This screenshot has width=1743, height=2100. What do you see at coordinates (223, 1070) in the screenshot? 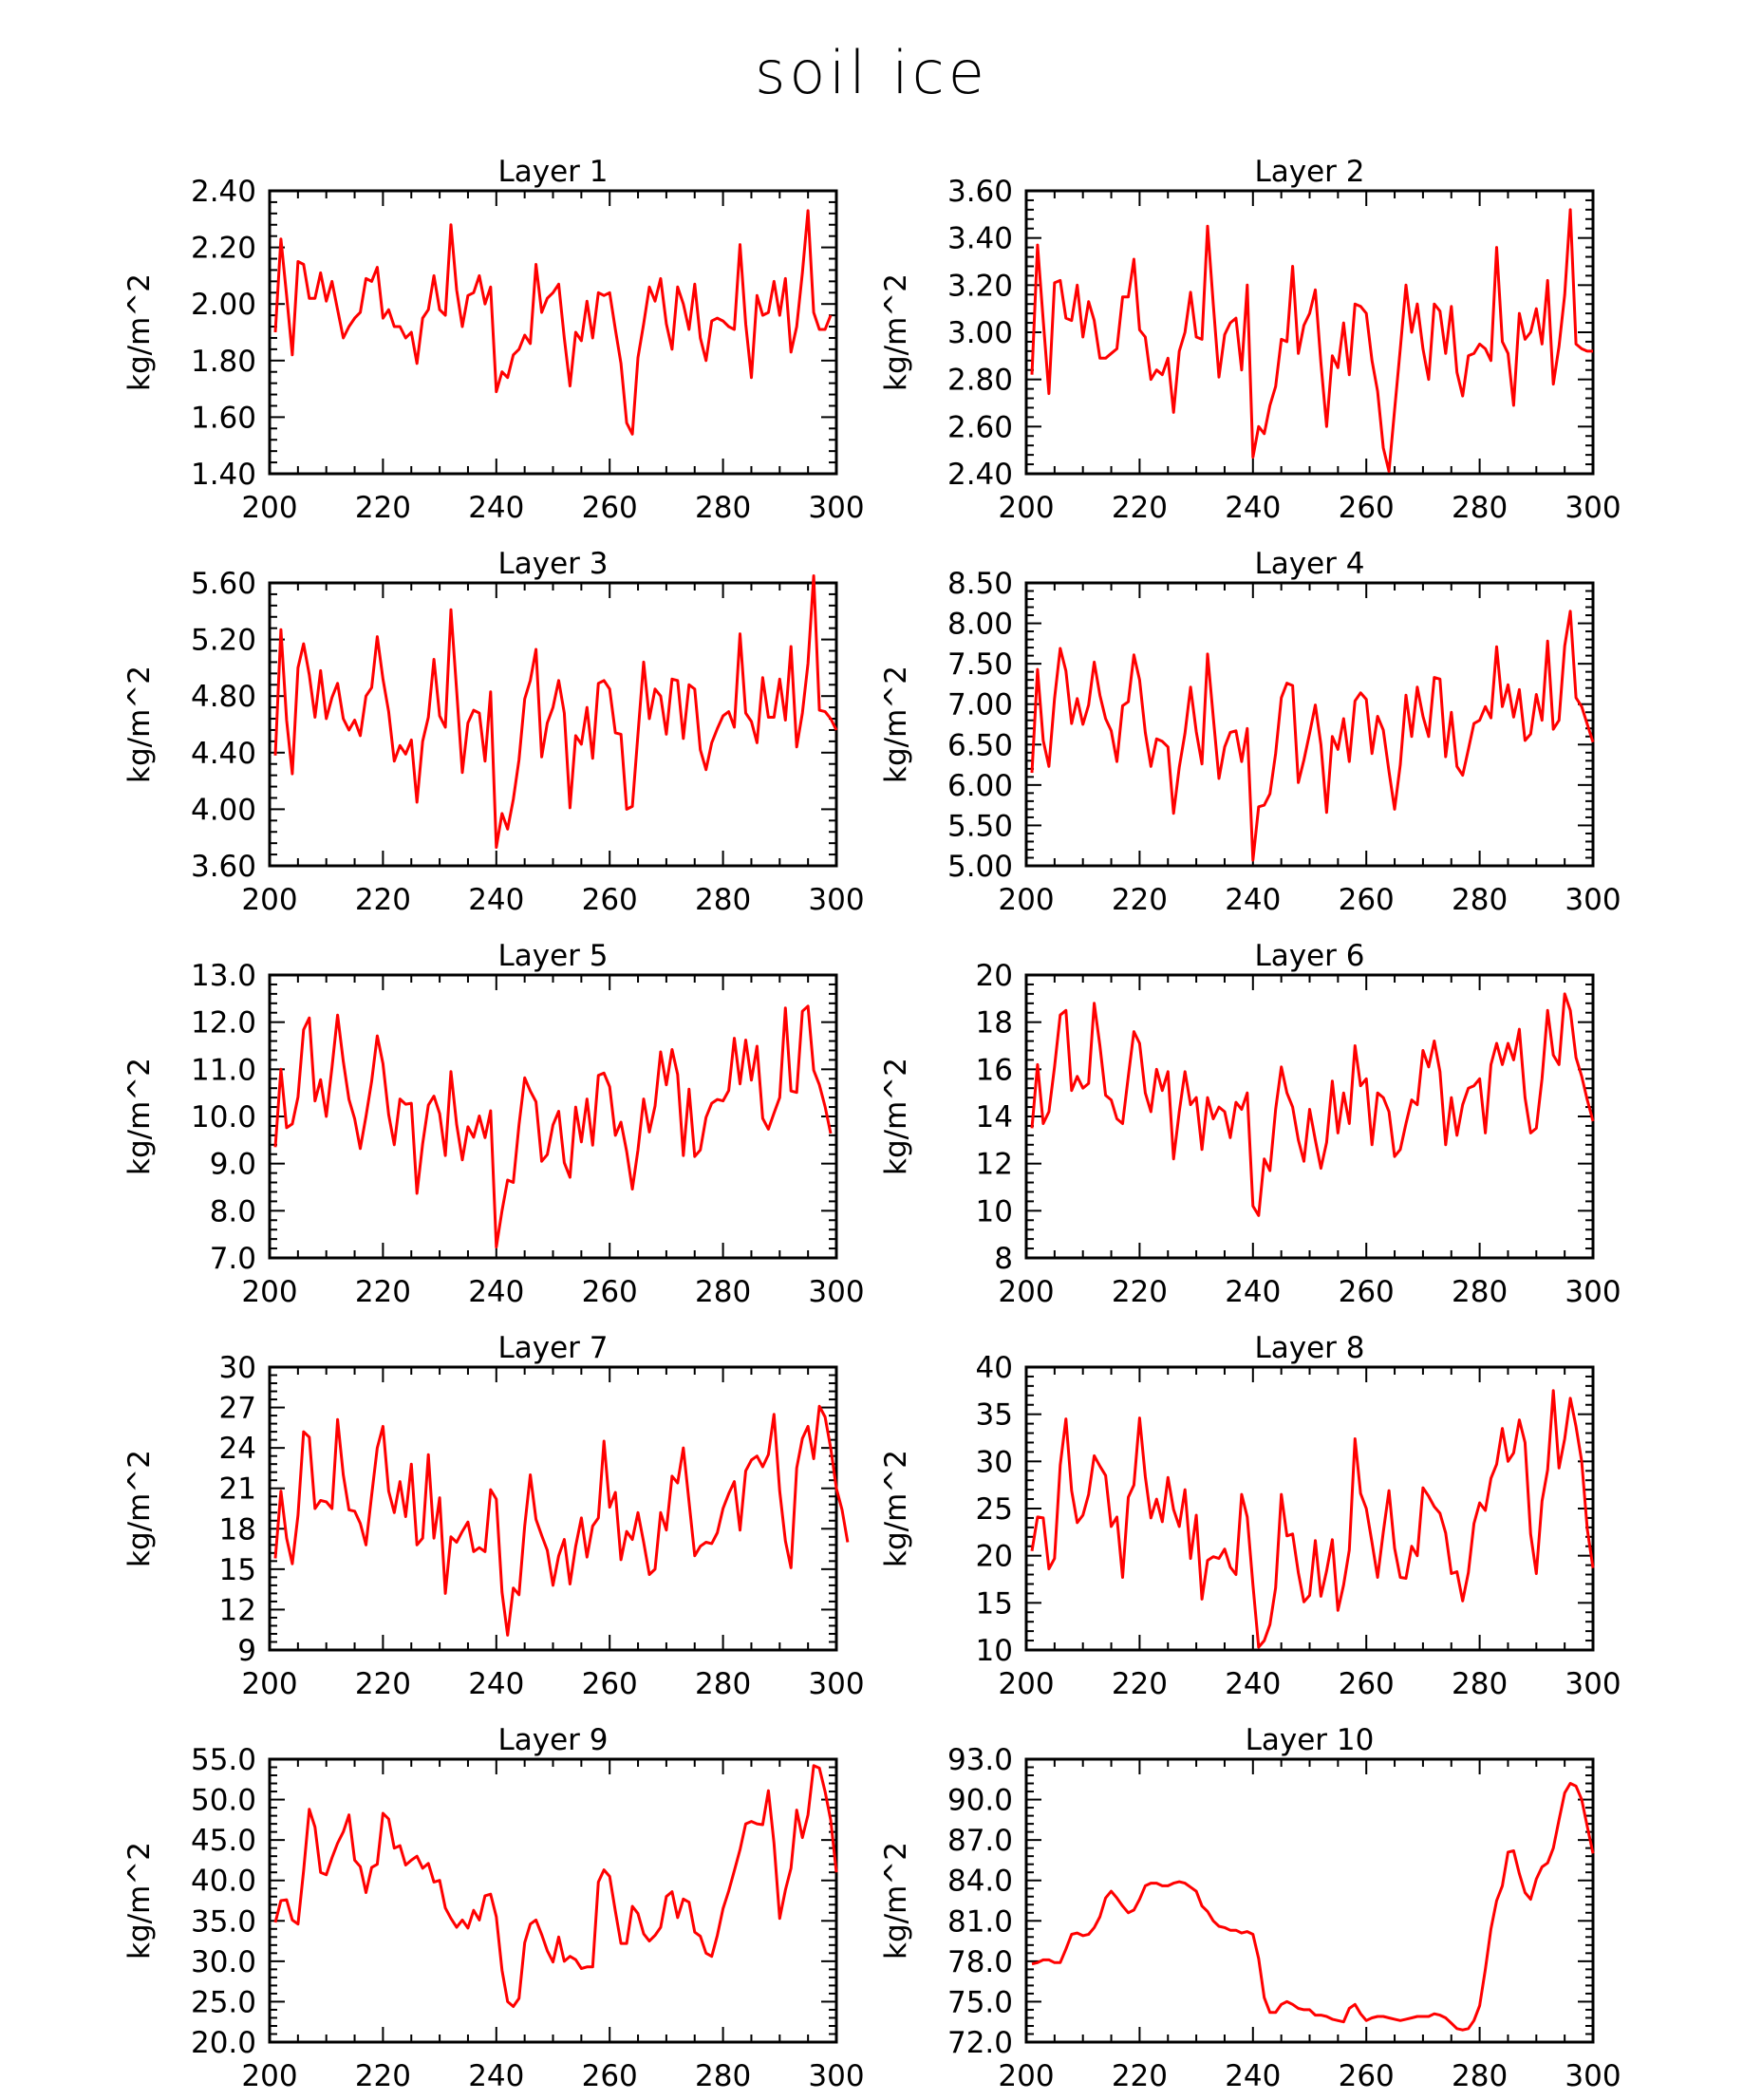
I see `y-tick-label: 11.0` at bounding box center [223, 1070].